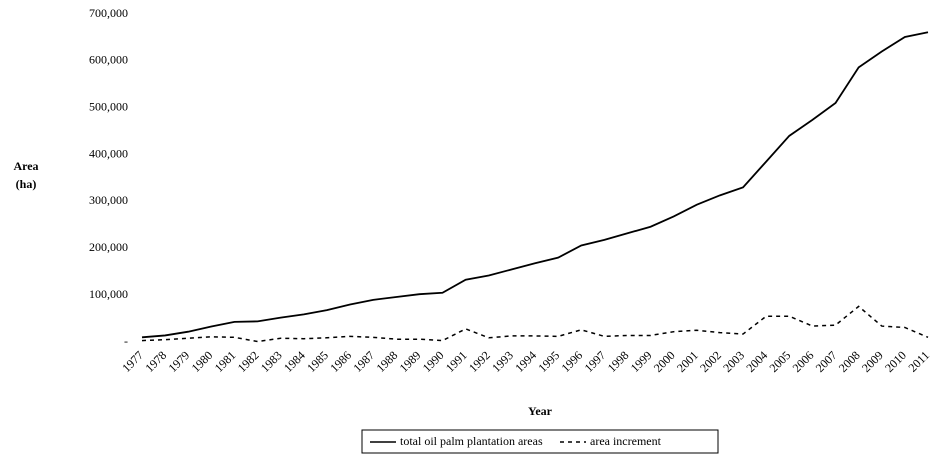 The image size is (932, 454). What do you see at coordinates (571, 361) in the screenshot?
I see `x-tick-label: 1996` at bounding box center [571, 361].